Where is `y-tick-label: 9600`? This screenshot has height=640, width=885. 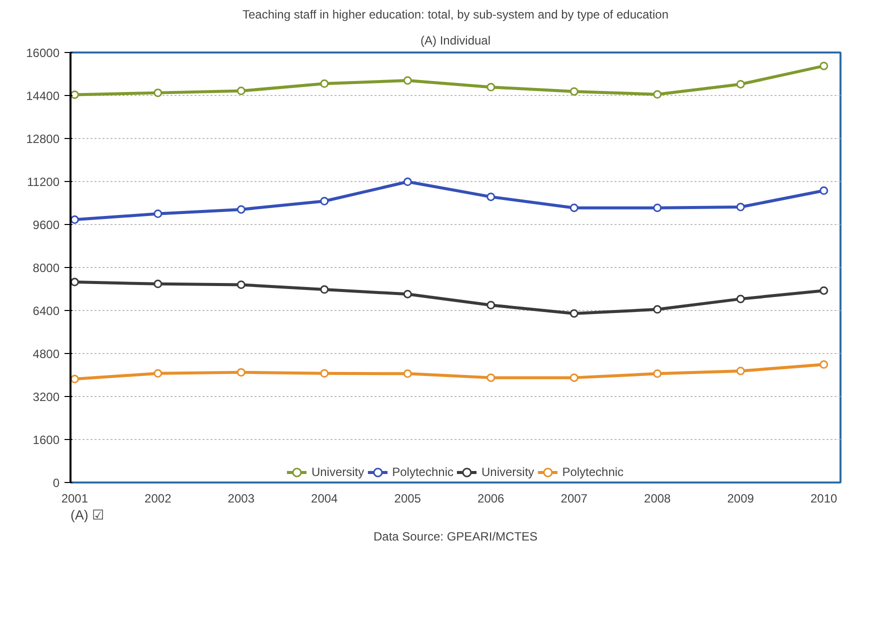
y-tick-label: 9600 is located at coordinates (46, 225).